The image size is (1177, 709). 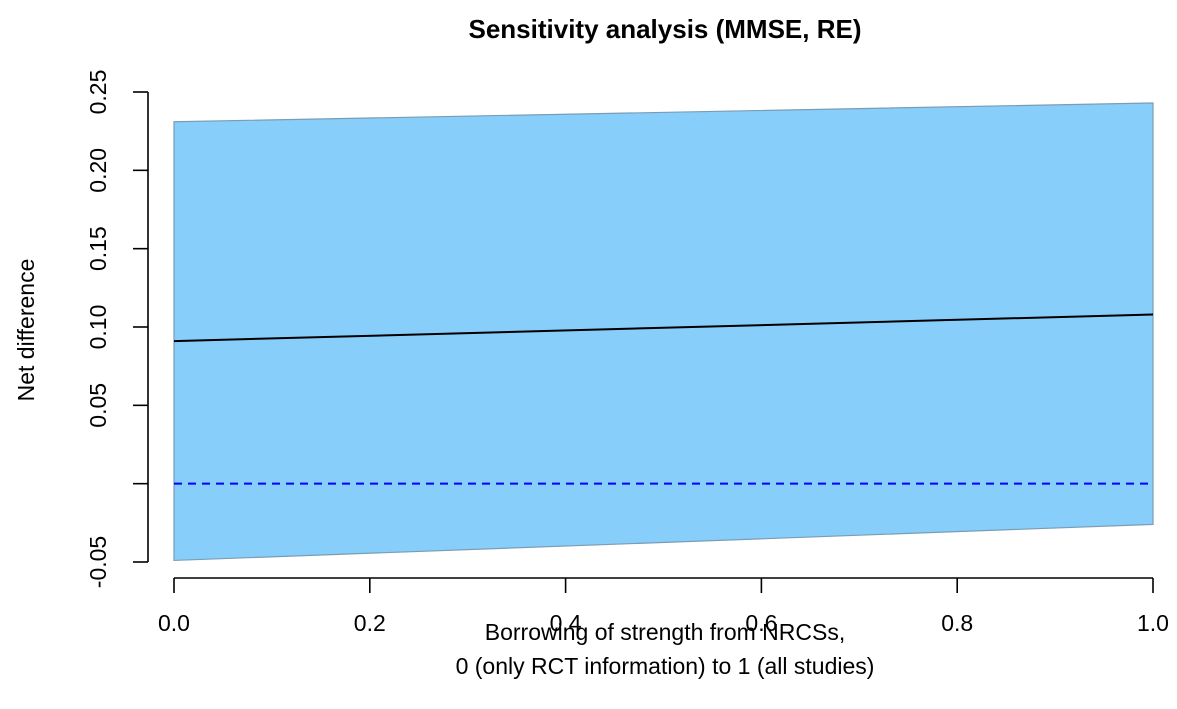 What do you see at coordinates (761, 623) in the screenshot?
I see `x-tick-label: 0.6` at bounding box center [761, 623].